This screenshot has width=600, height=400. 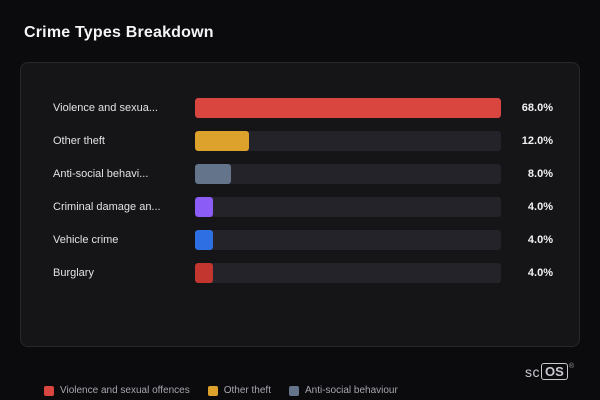 I want to click on bar-label: Vehicle crime, so click(x=86, y=239).